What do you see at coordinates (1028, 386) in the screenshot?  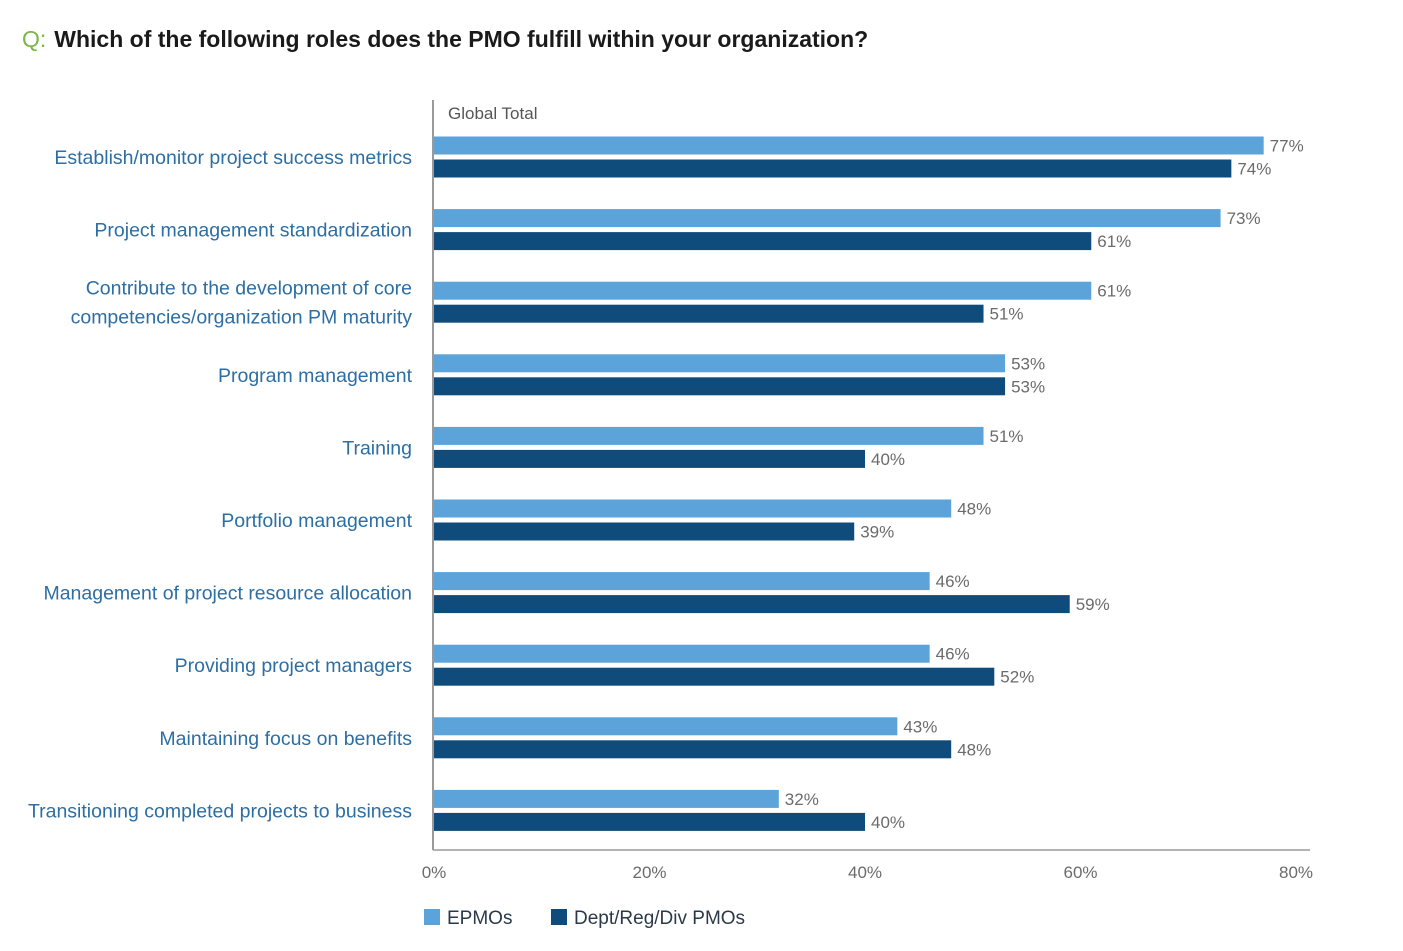 I see `value-label-dept-pmos: 53%` at bounding box center [1028, 386].